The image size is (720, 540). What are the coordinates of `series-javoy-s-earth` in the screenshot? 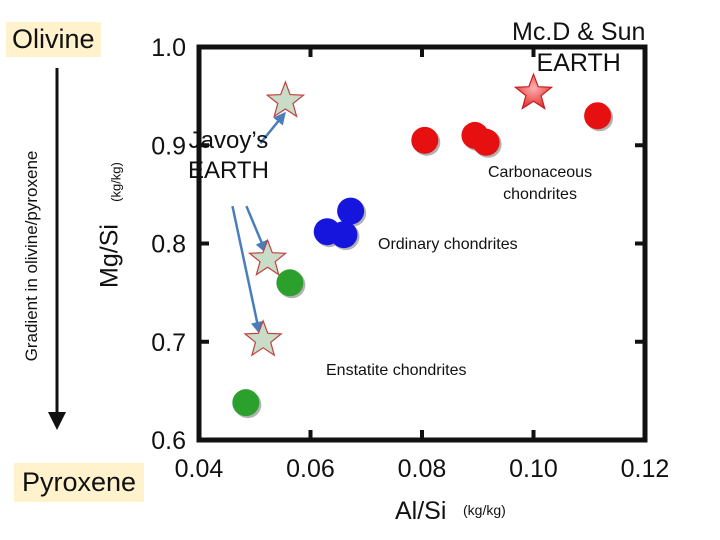 It's located at (274, 218).